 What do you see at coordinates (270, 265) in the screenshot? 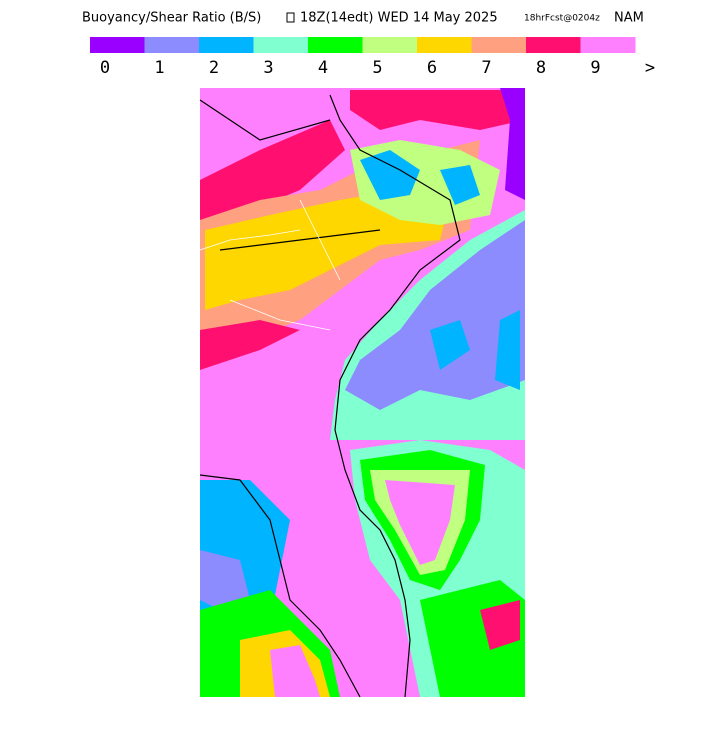
I see `state-border` at bounding box center [270, 265].